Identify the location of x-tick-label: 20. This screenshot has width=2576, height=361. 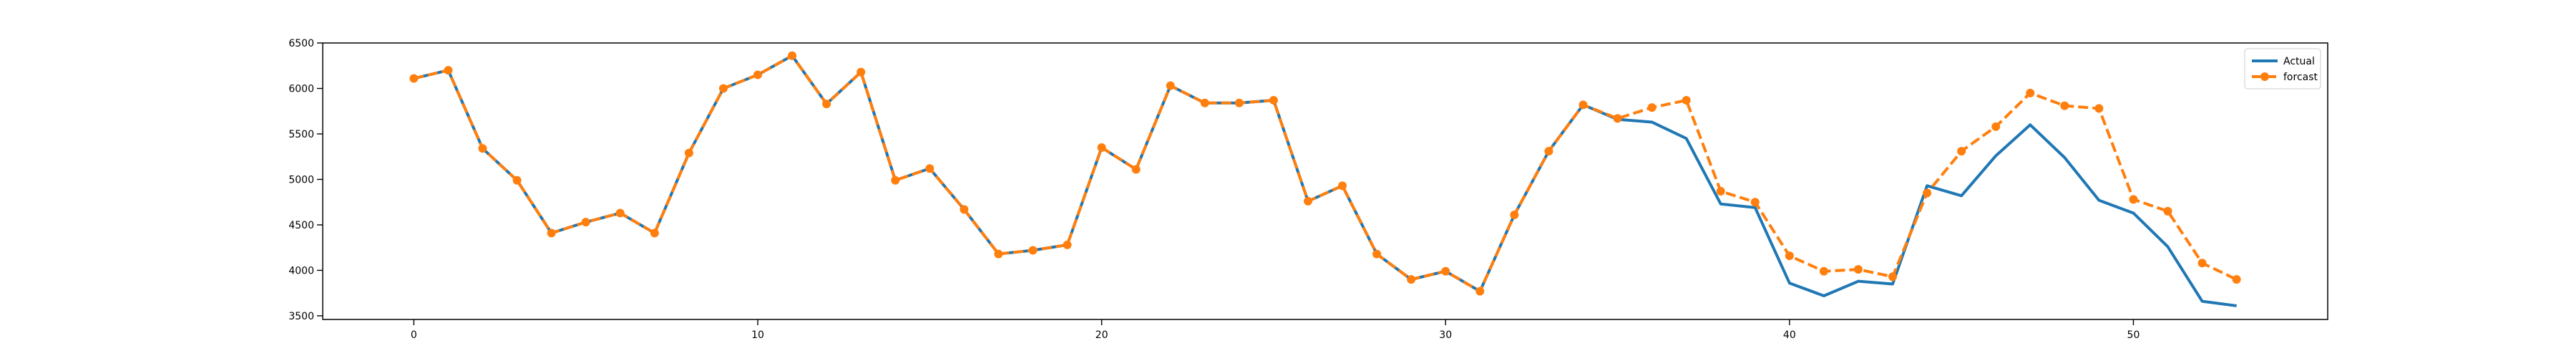
(1102, 335).